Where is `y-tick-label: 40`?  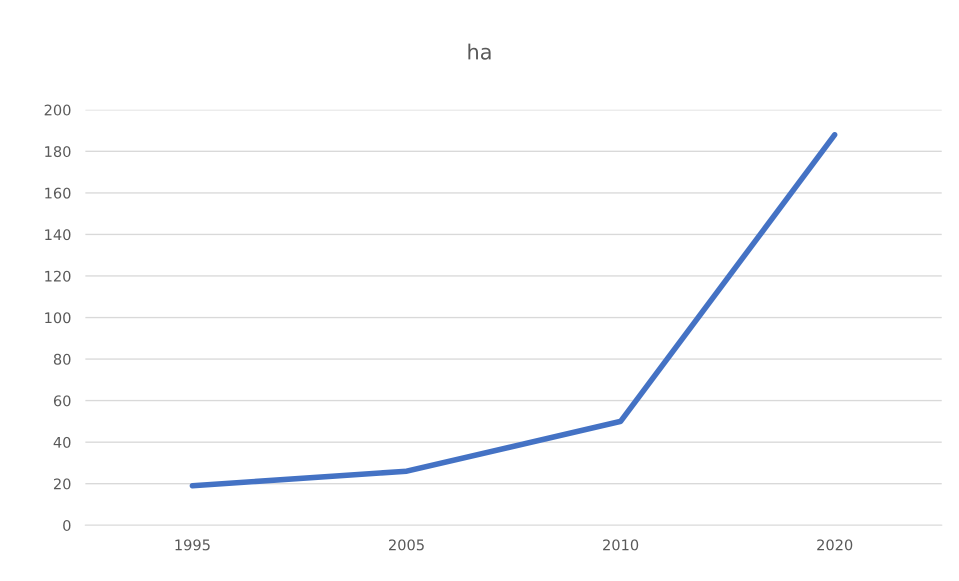
y-tick-label: 40 is located at coordinates (62, 442).